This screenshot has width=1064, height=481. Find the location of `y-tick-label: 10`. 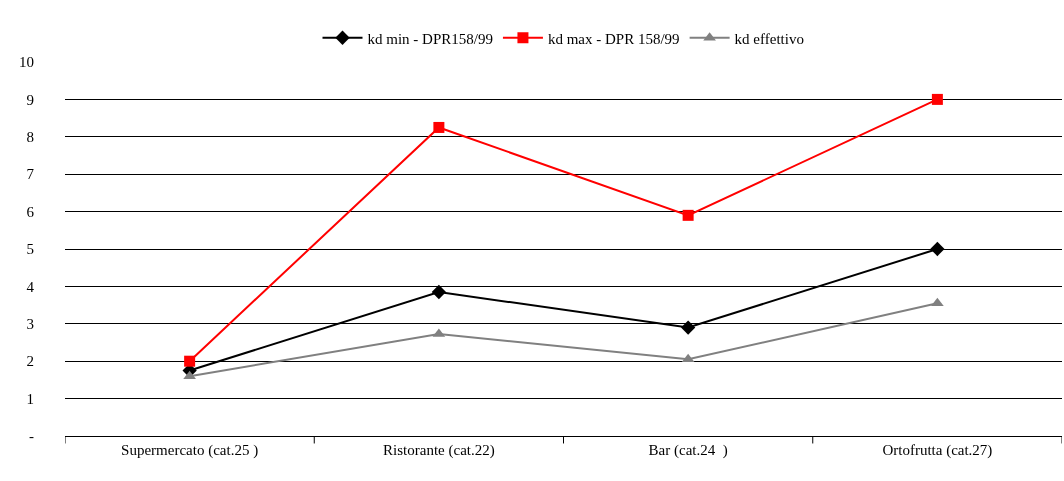

y-tick-label: 10 is located at coordinates (26, 62).